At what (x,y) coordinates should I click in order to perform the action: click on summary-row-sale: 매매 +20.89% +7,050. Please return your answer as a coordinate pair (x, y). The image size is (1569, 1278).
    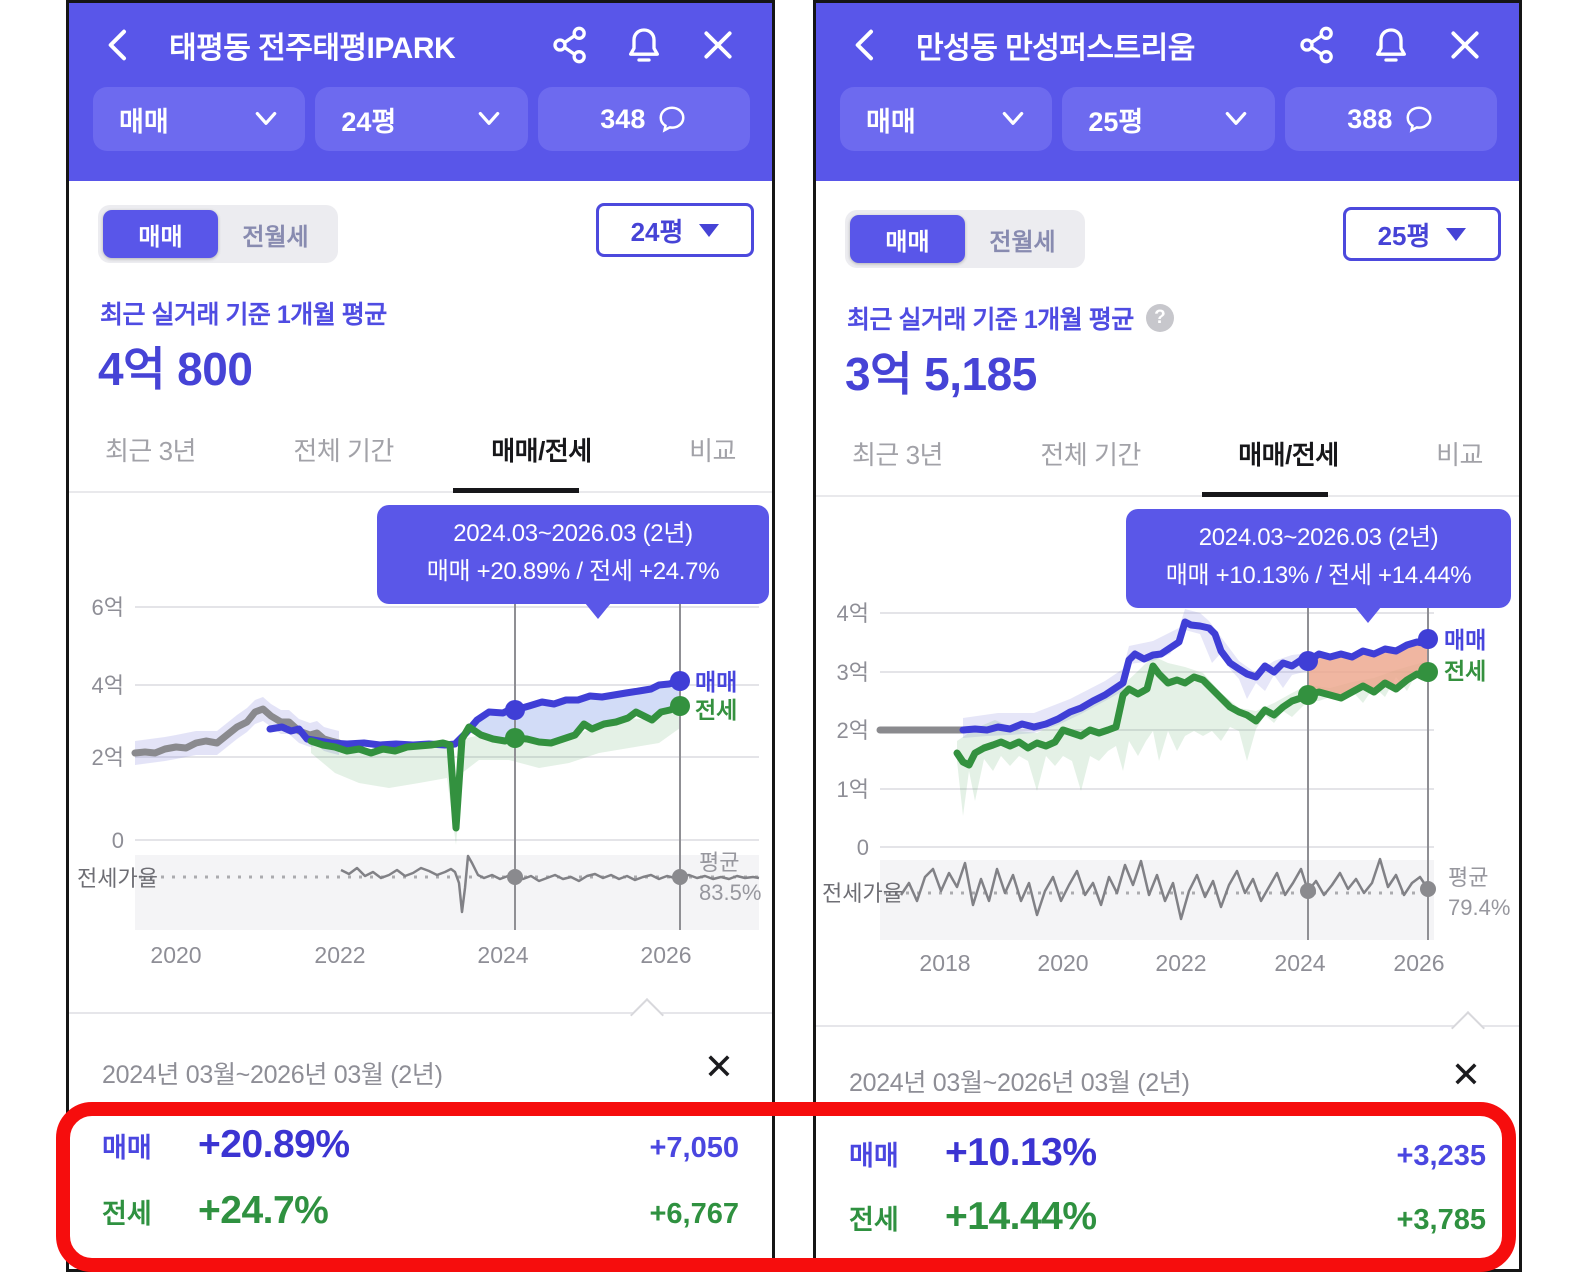
    Looking at the image, I should click on (420, 1145).